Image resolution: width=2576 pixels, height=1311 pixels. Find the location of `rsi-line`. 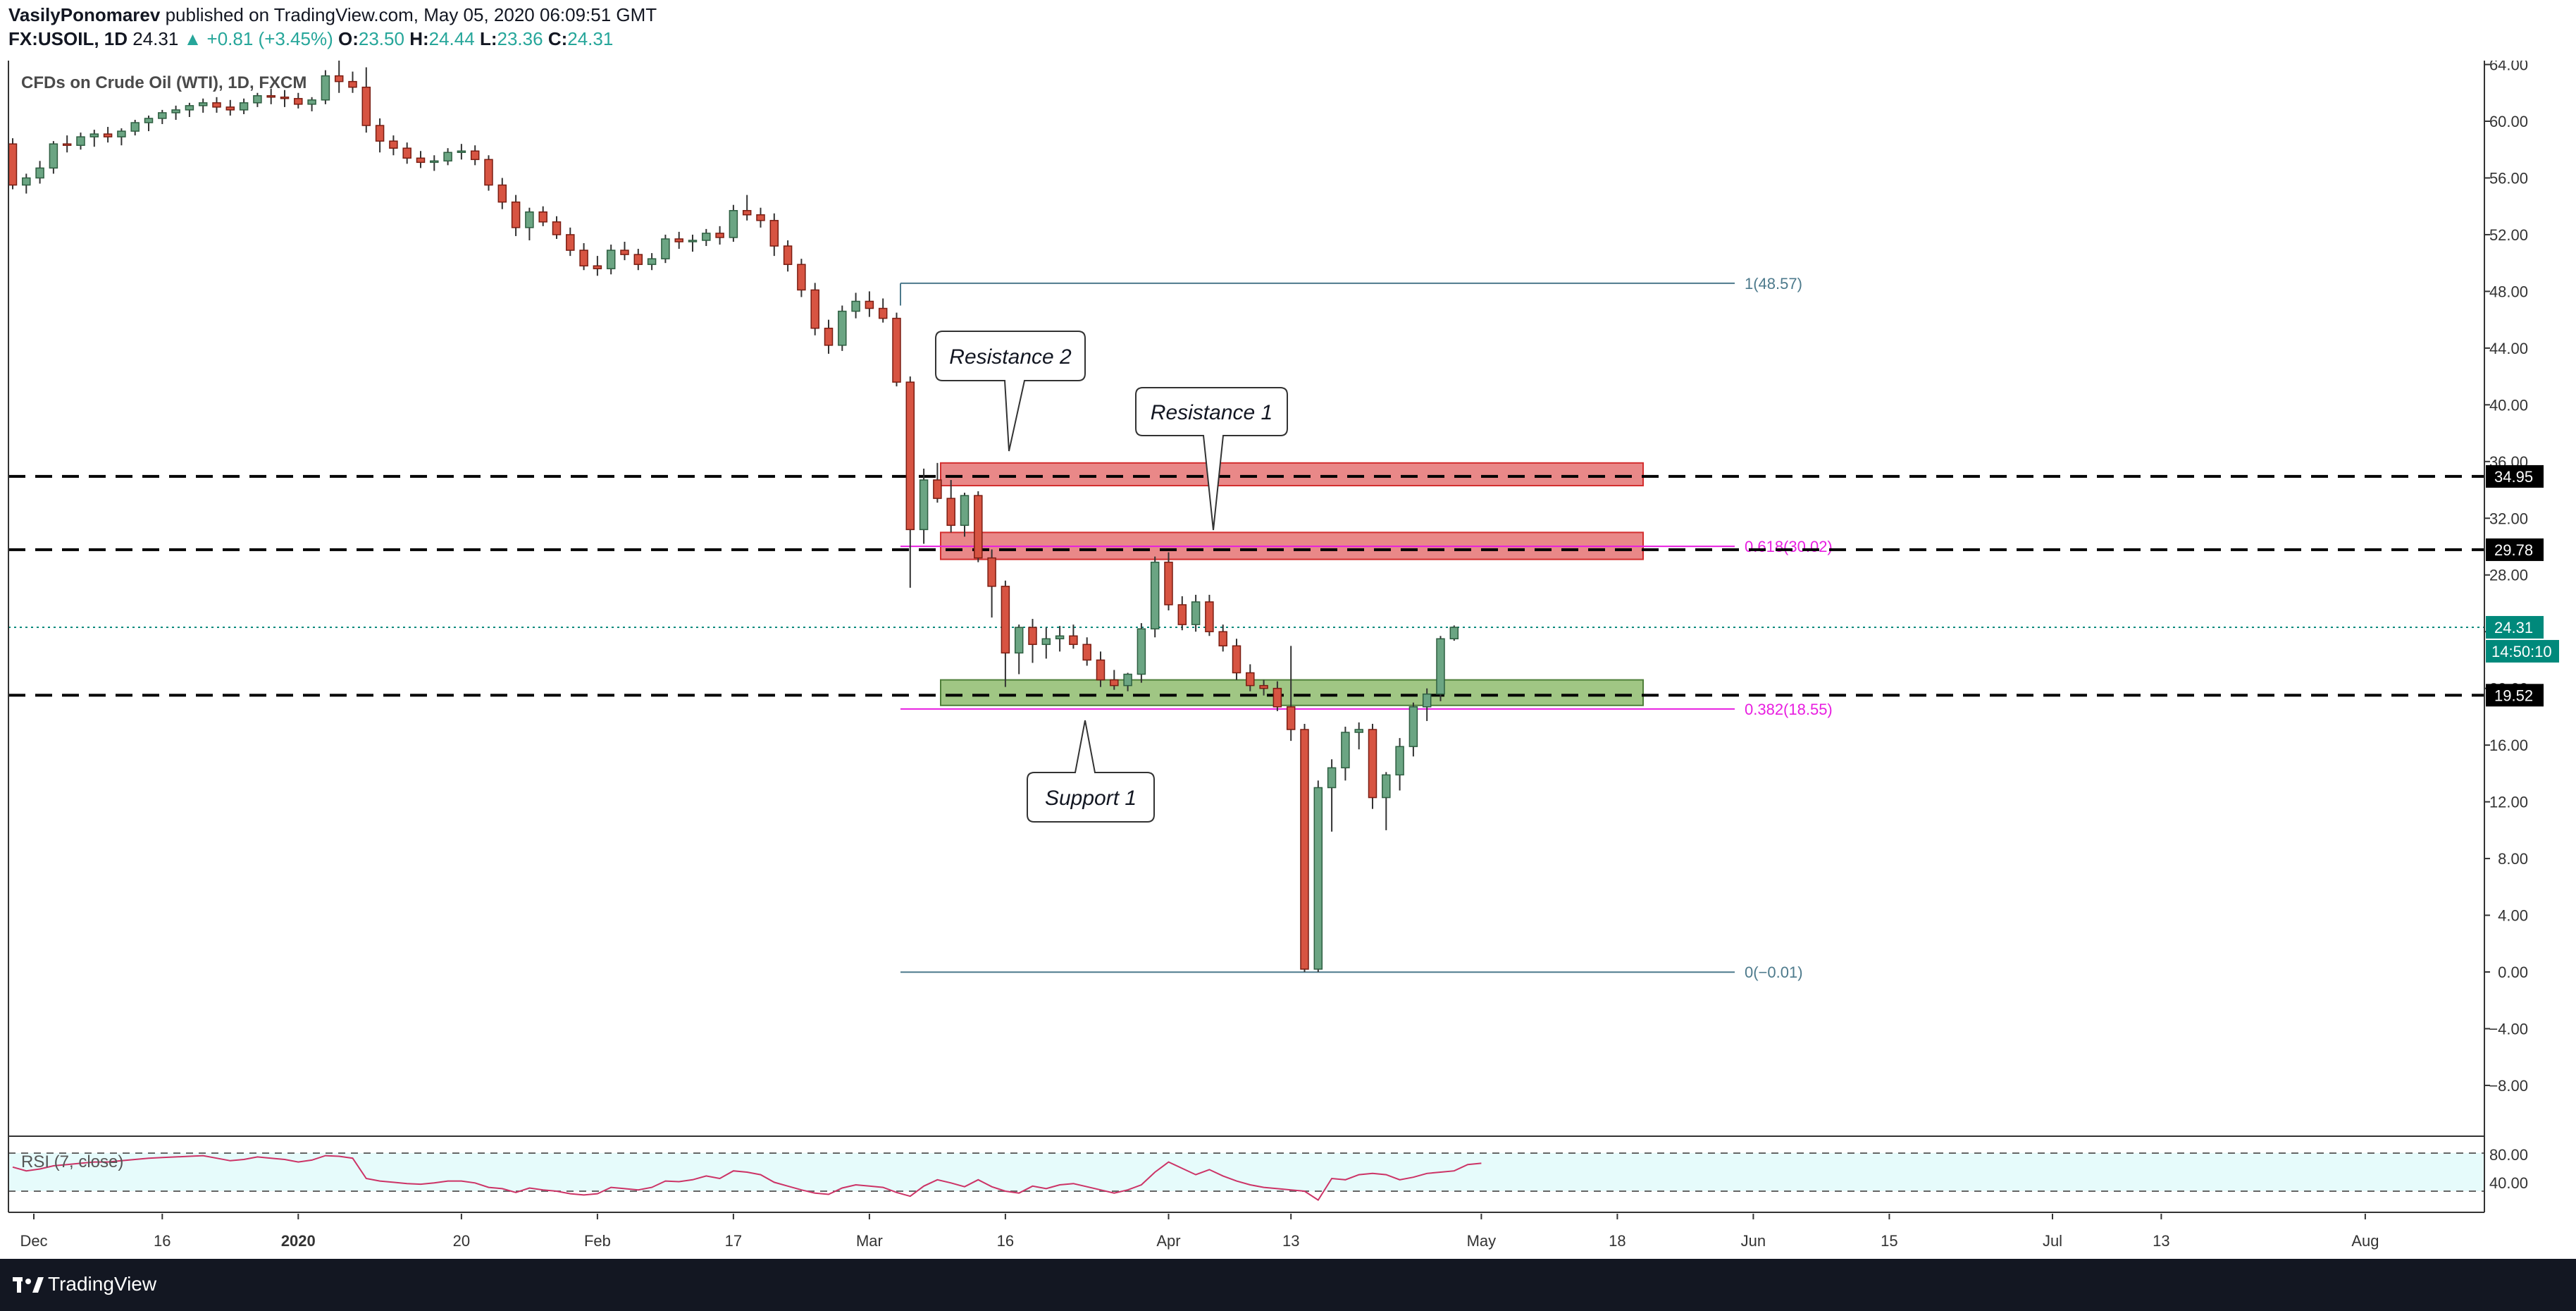

rsi-line is located at coordinates (747, 1178).